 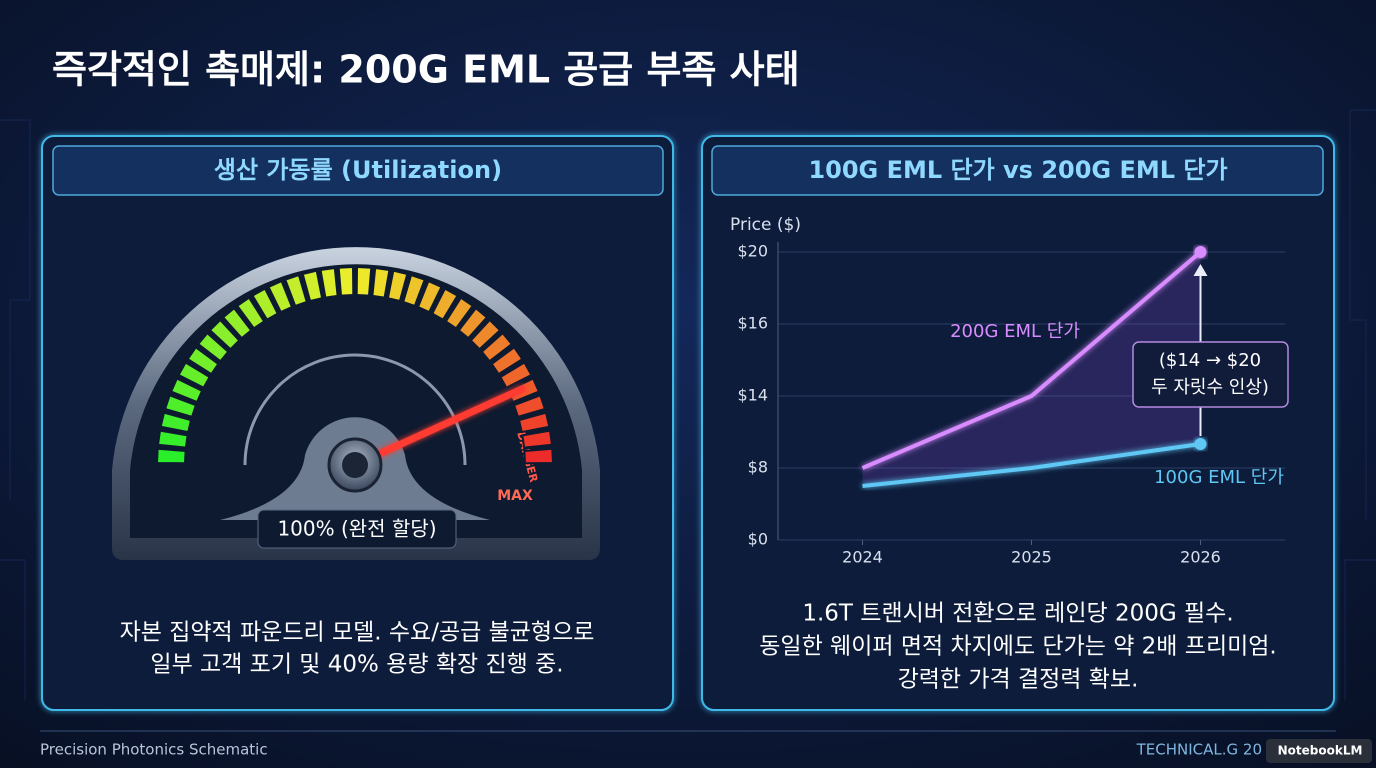 What do you see at coordinates (758, 539) in the screenshot?
I see `y-tick-label: $0` at bounding box center [758, 539].